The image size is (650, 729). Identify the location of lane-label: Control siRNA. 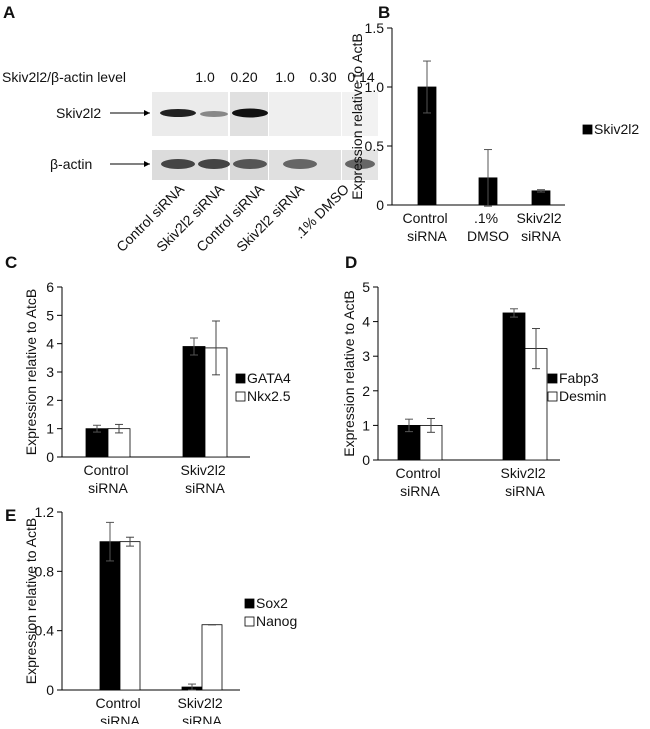
(150, 217).